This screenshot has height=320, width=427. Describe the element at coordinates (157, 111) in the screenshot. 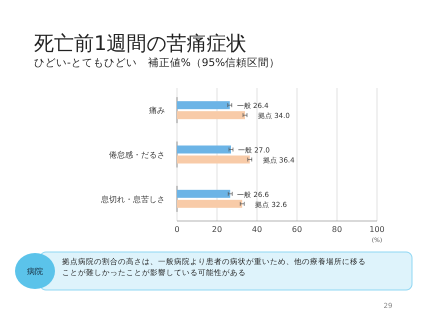

I see `y-tick-label: 痛み` at that location.